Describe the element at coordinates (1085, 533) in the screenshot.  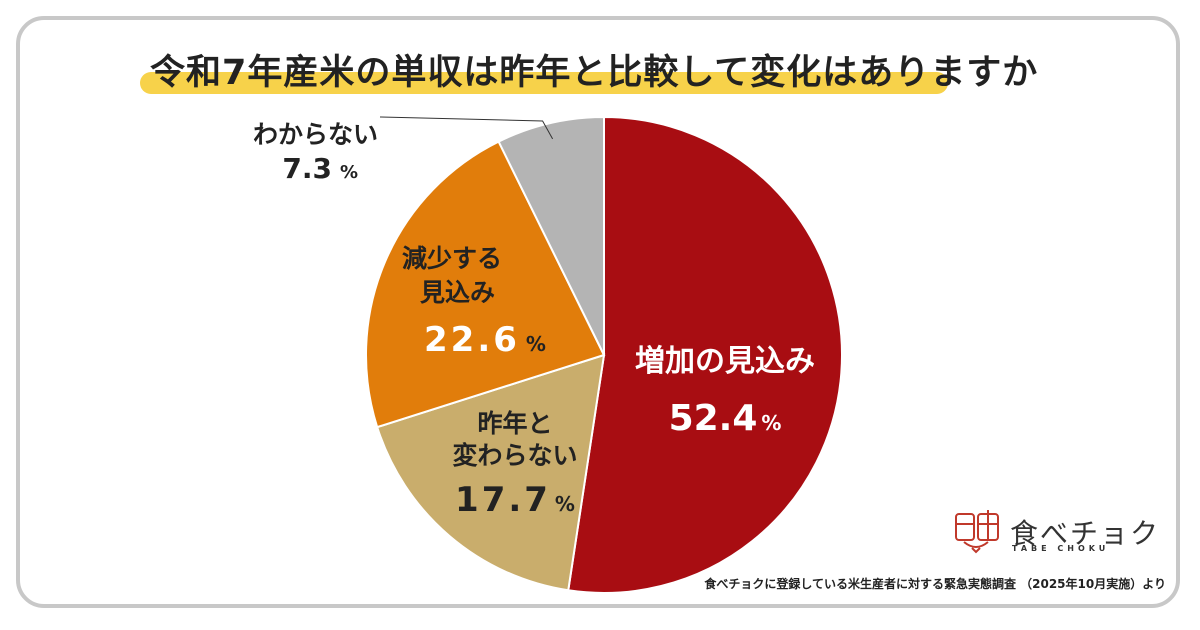
I see `logo-name: 食べチョク` at that location.